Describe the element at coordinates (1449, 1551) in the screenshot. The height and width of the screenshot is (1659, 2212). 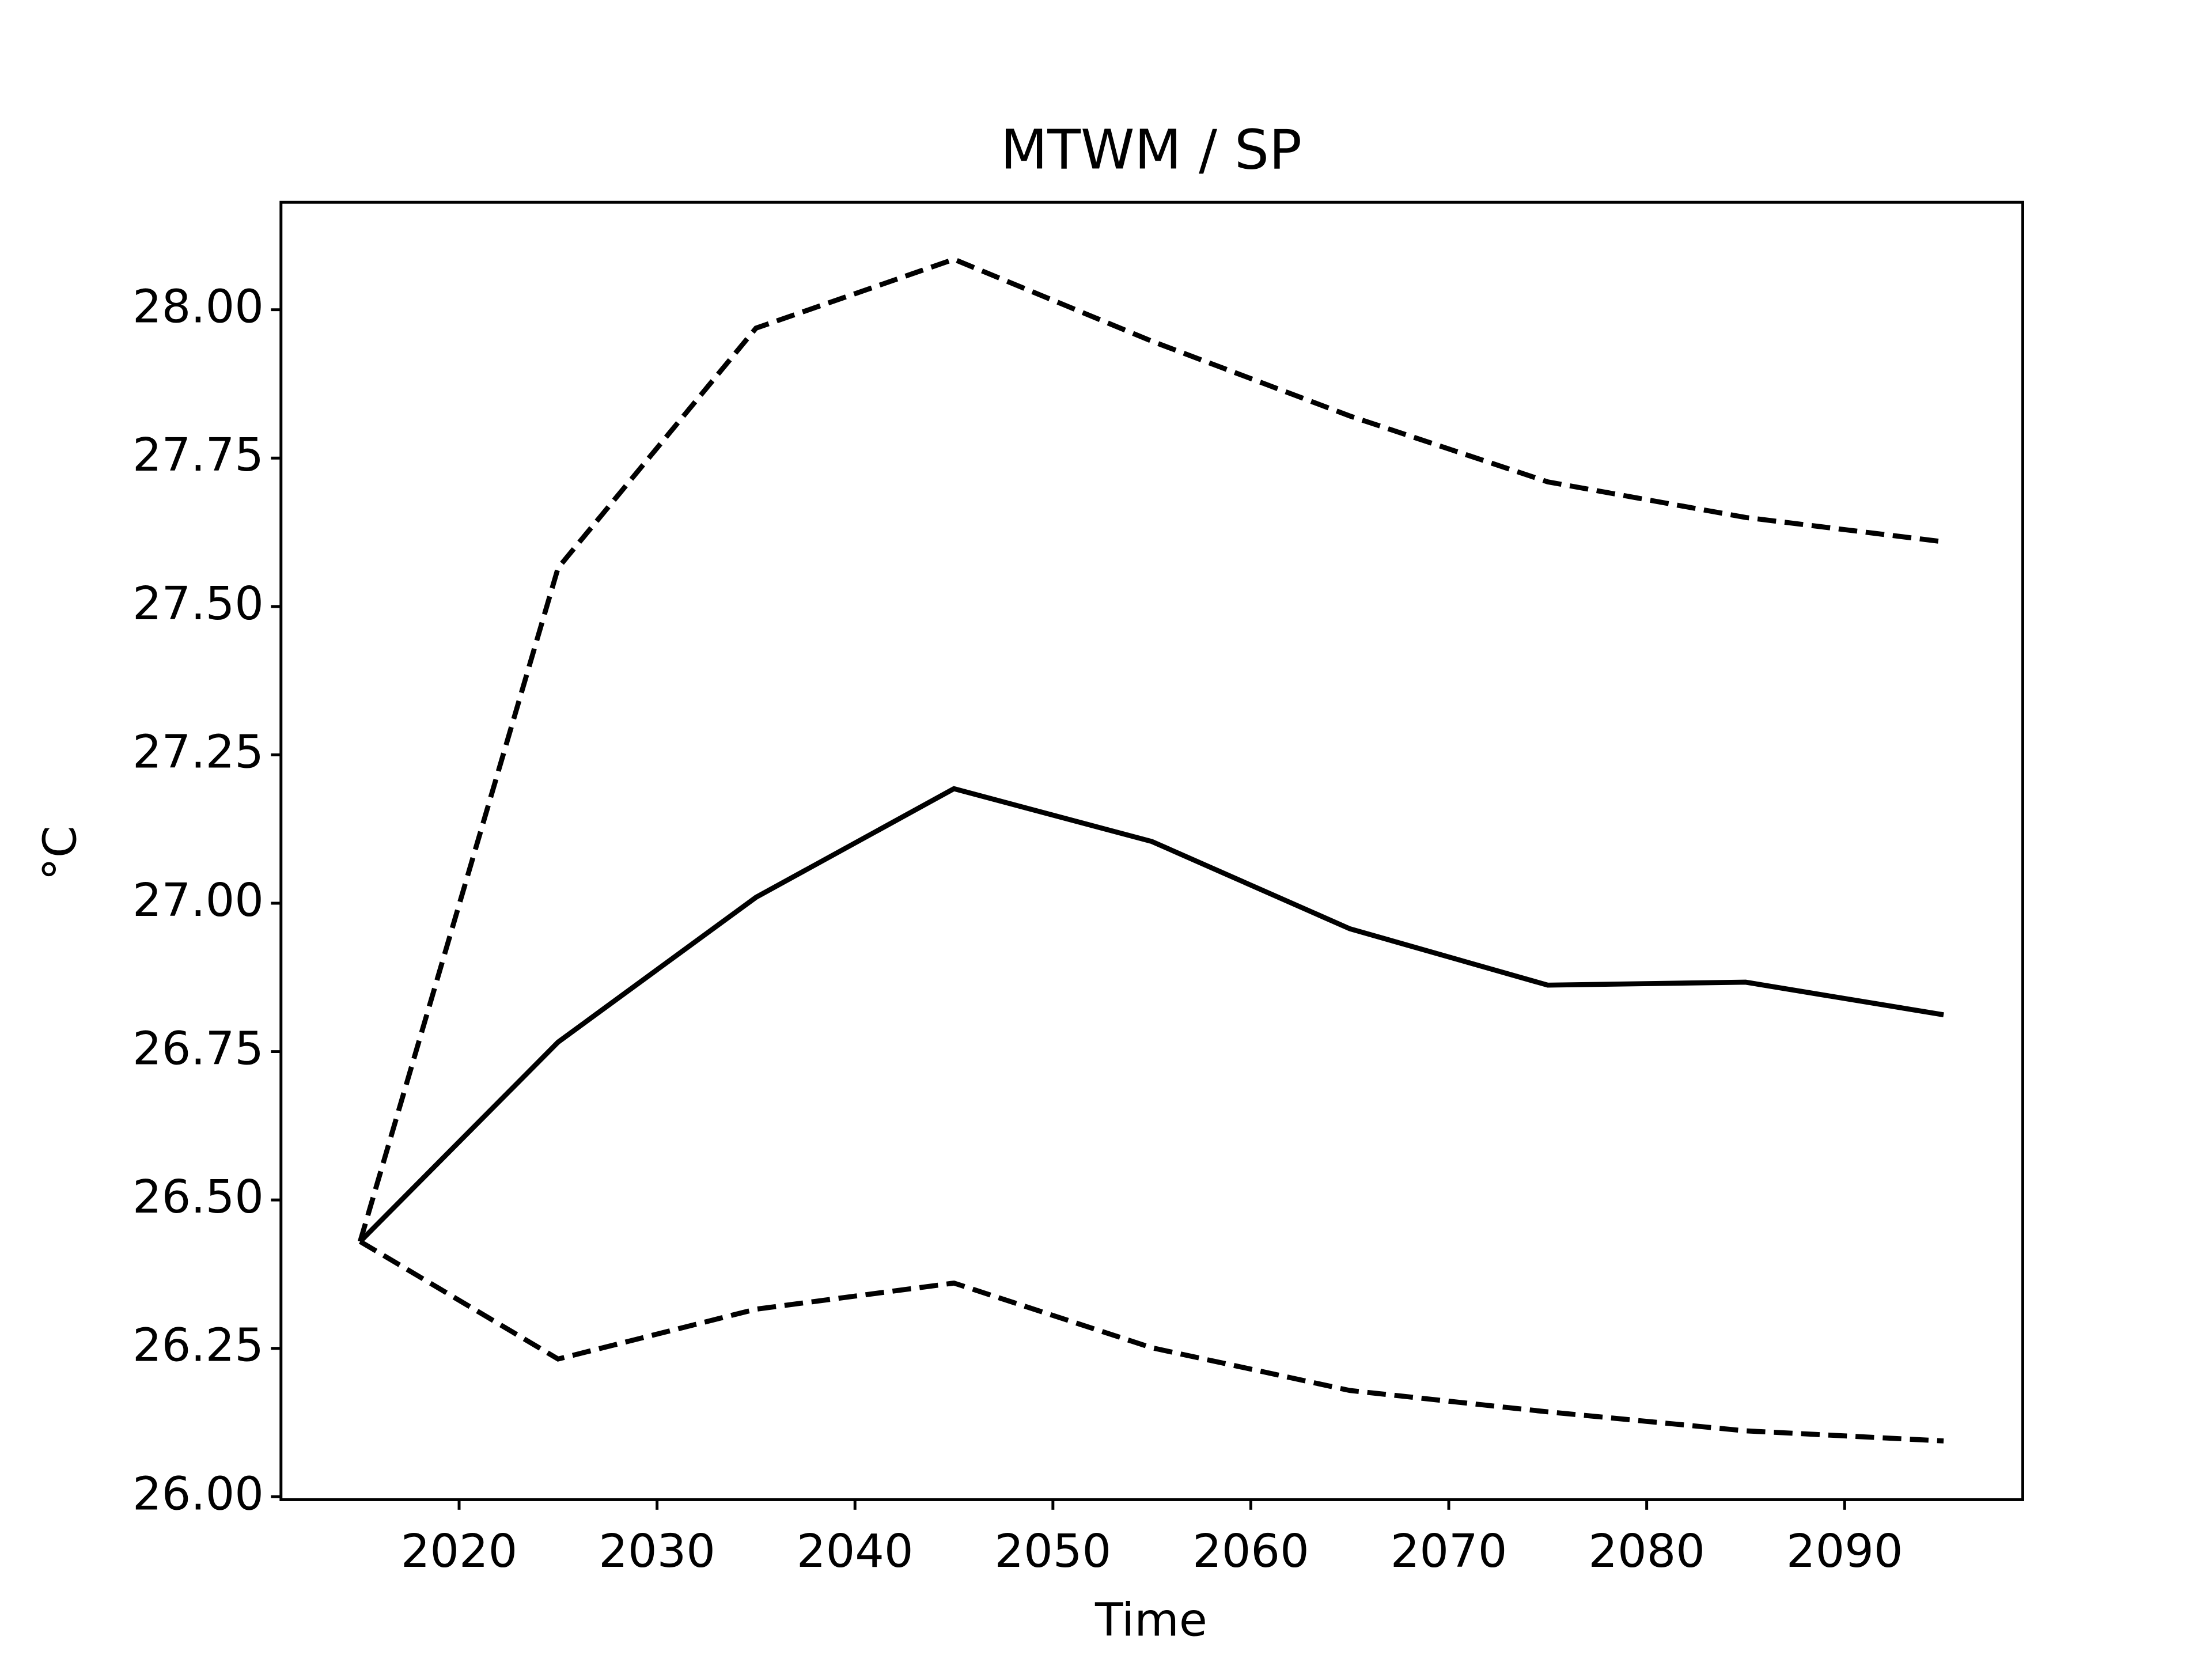
I see `x-tick-label: 2070` at that location.